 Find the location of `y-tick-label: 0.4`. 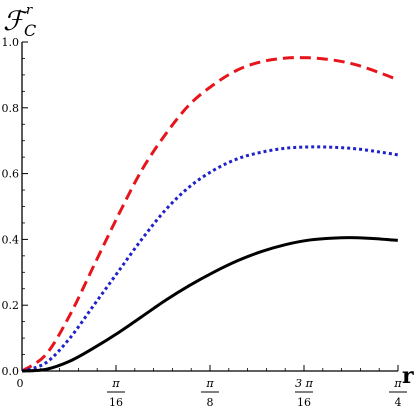

y-tick-label: 0.4 is located at coordinates (11, 239).